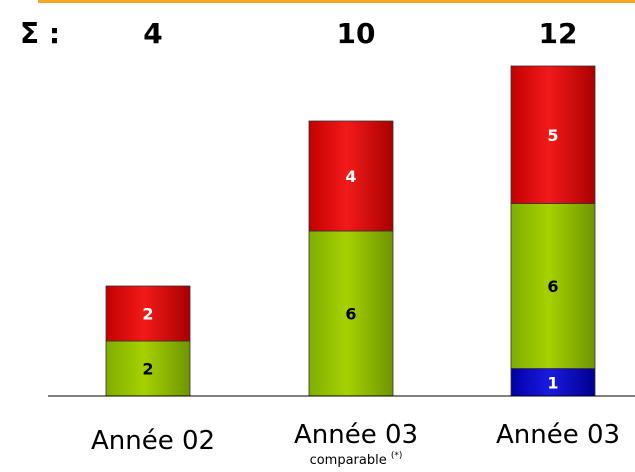 This screenshot has width=635, height=472. I want to click on bar-total-label: 10, so click(356, 33).